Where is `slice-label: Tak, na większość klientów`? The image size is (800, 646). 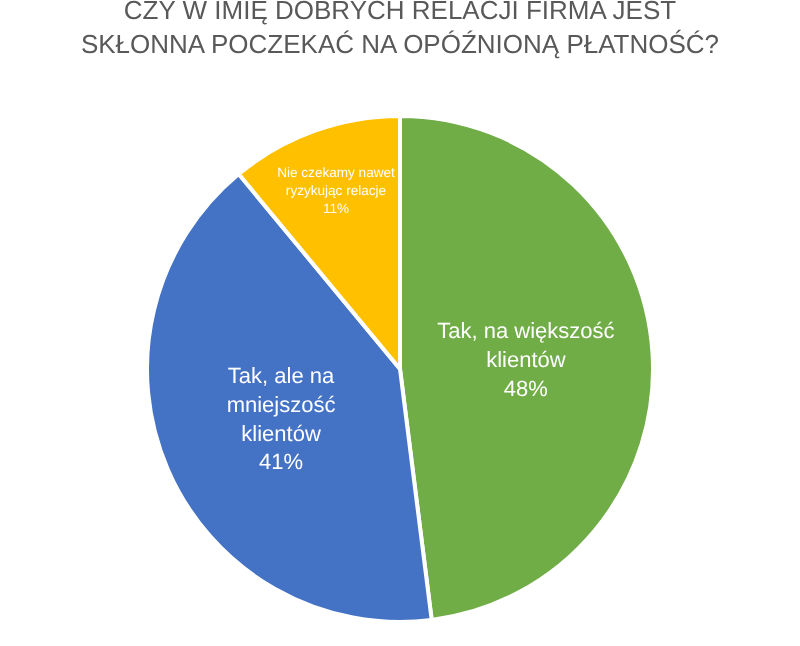 slice-label: Tak, na większość klientów is located at coordinates (526, 347).